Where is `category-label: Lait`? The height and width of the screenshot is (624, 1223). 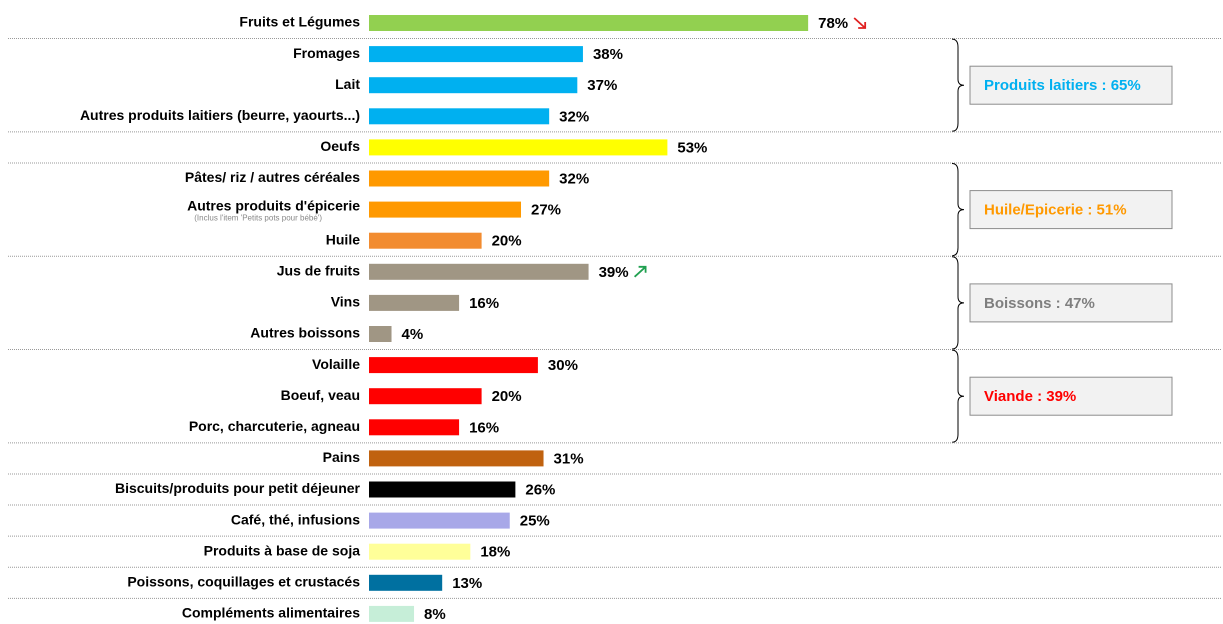 category-label: Lait is located at coordinates (347, 84).